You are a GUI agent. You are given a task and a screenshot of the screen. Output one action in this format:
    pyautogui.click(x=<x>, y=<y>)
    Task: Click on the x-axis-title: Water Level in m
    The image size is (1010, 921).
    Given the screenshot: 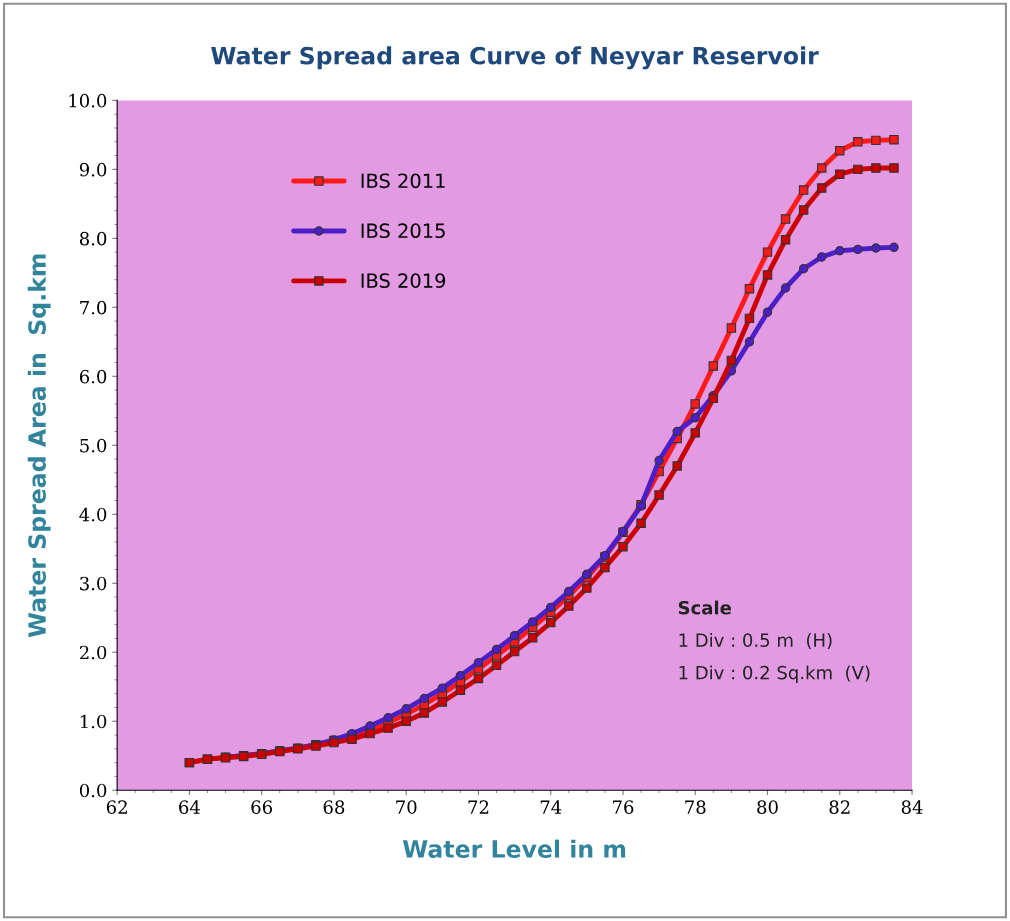 What is the action you would take?
    pyautogui.click(x=514, y=848)
    